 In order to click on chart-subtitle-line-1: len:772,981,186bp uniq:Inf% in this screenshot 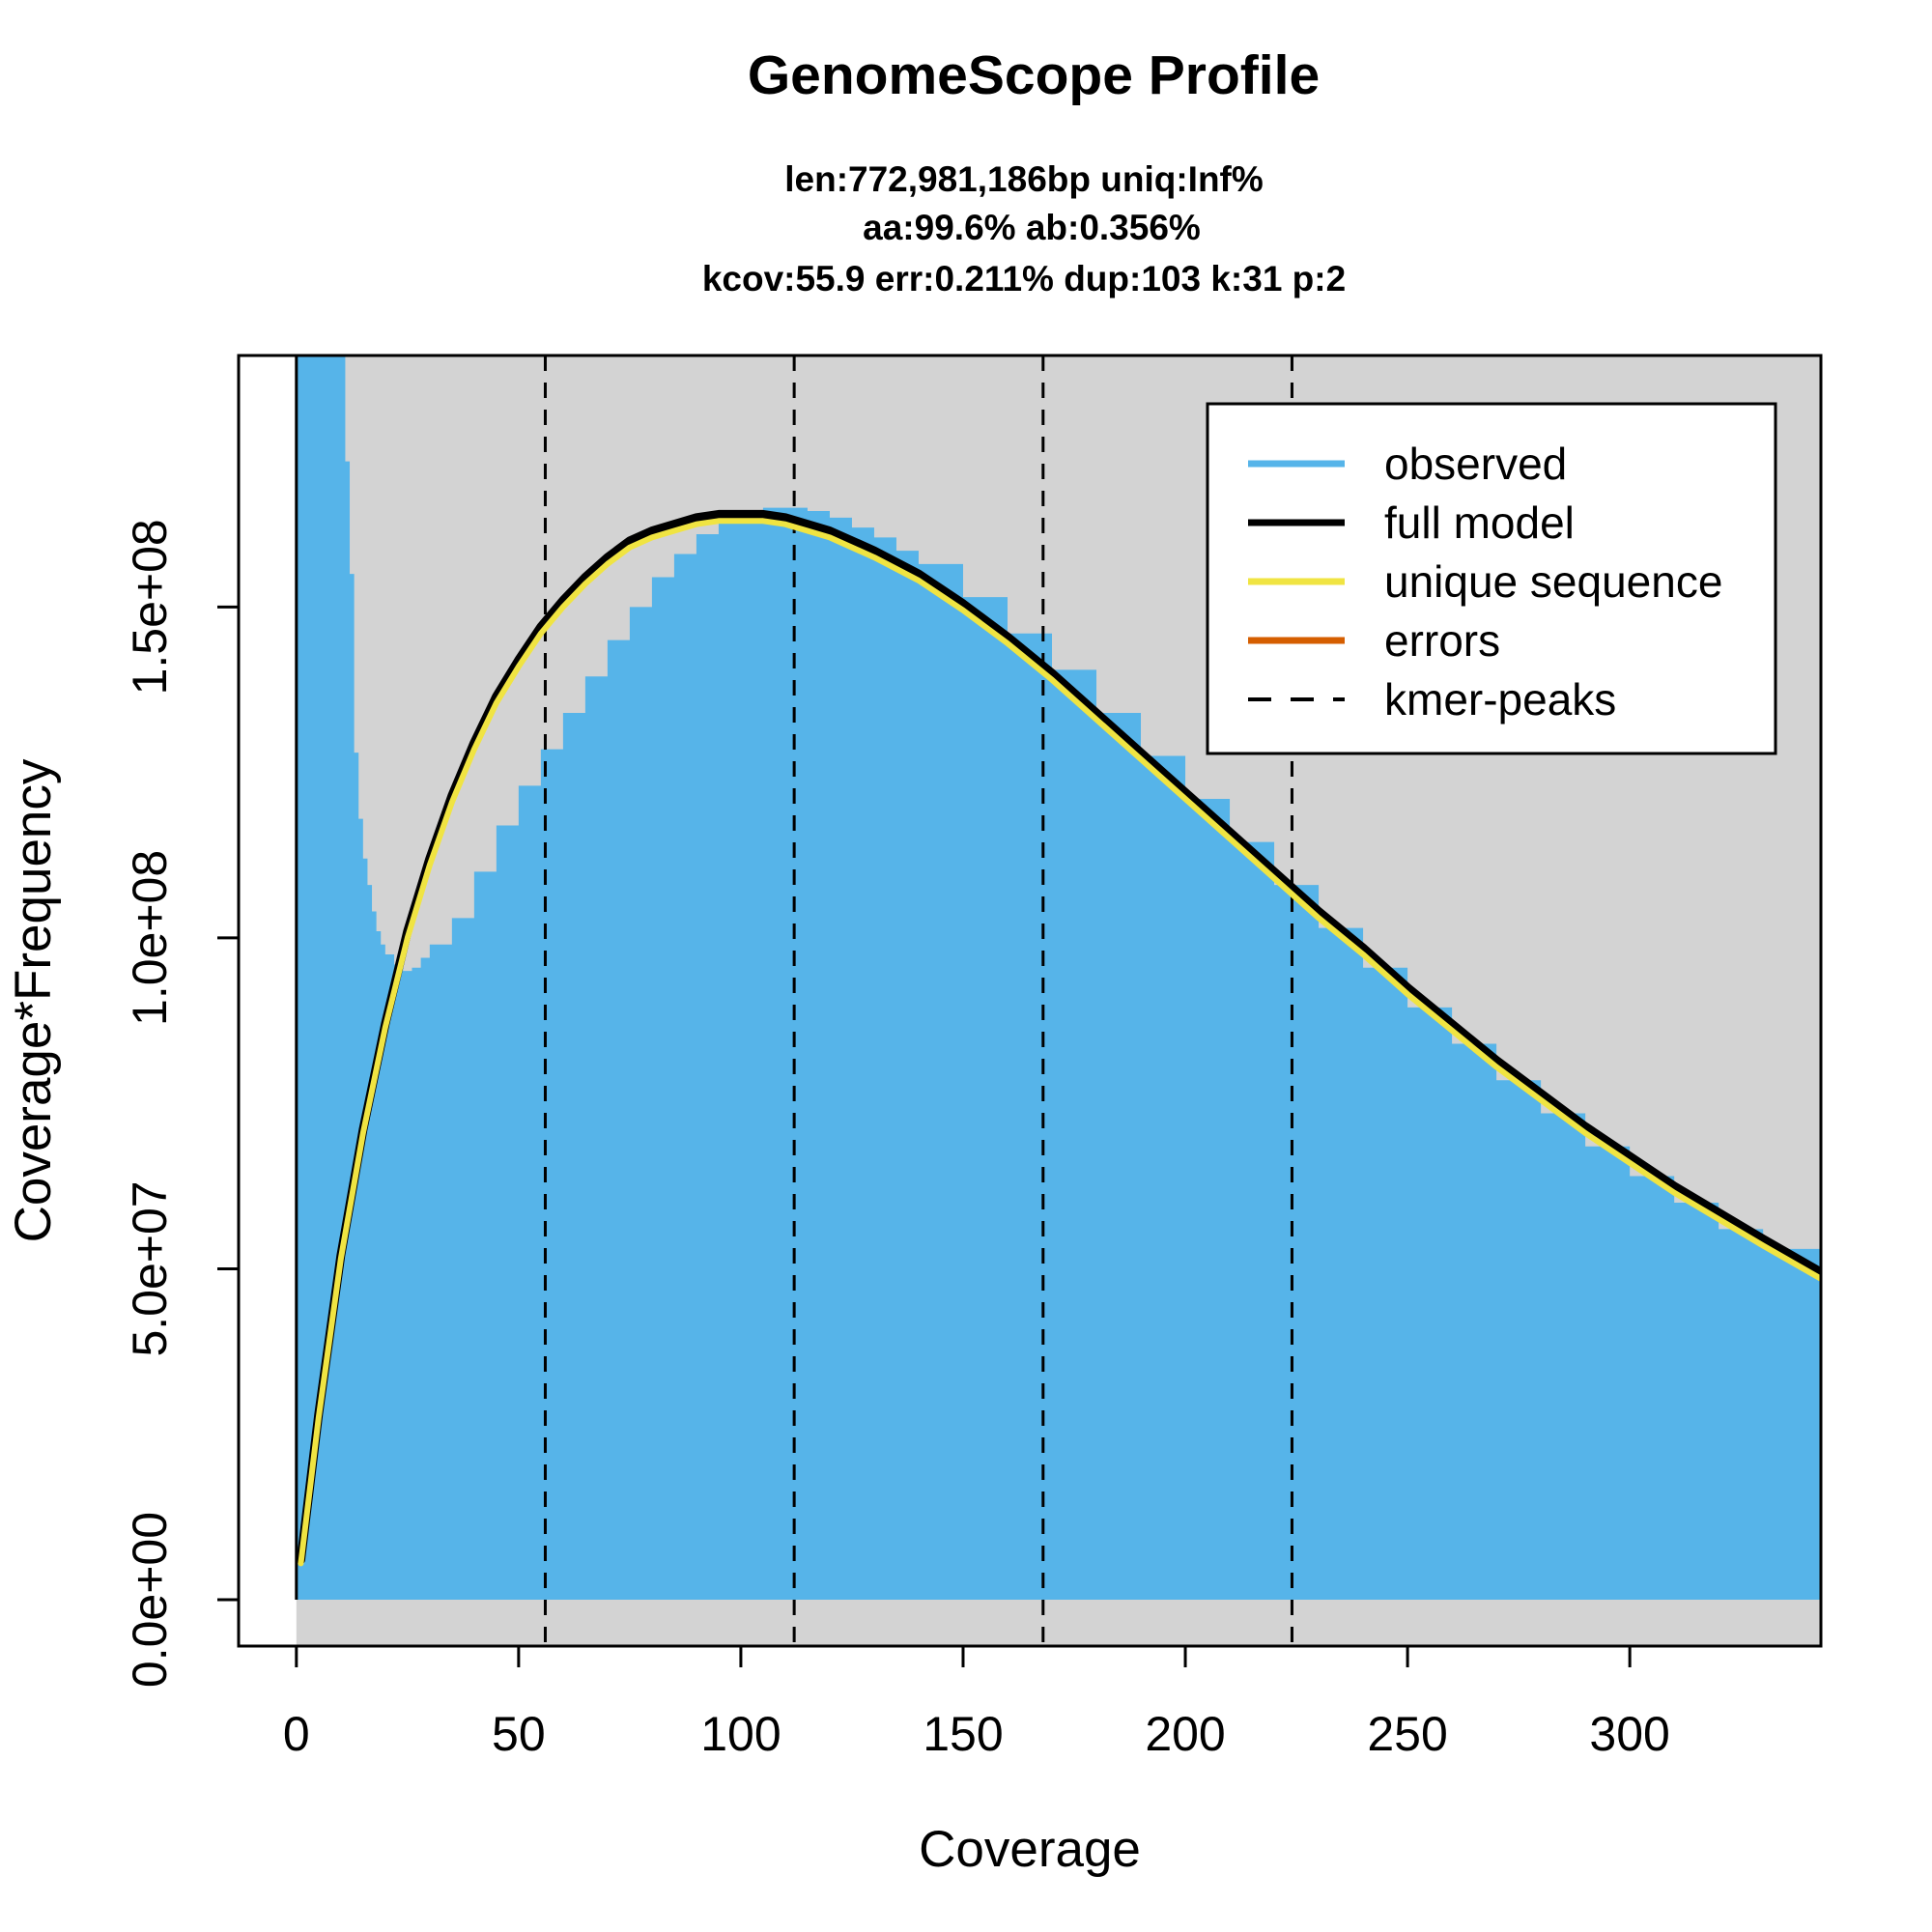, I will do `click(1024, 179)`.